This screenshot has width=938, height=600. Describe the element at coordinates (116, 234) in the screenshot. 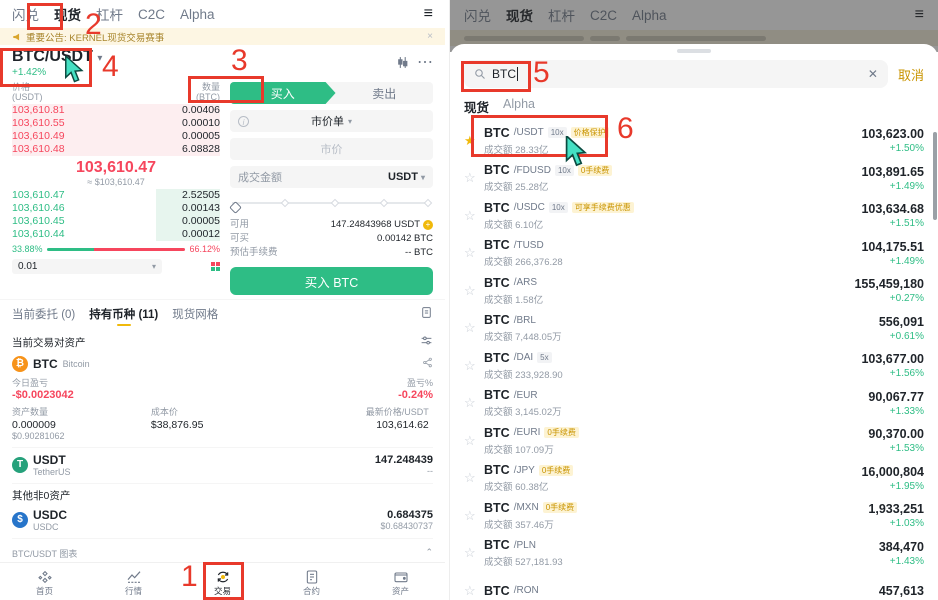

I see `bid-row: 103,610.44 0.00012` at that location.